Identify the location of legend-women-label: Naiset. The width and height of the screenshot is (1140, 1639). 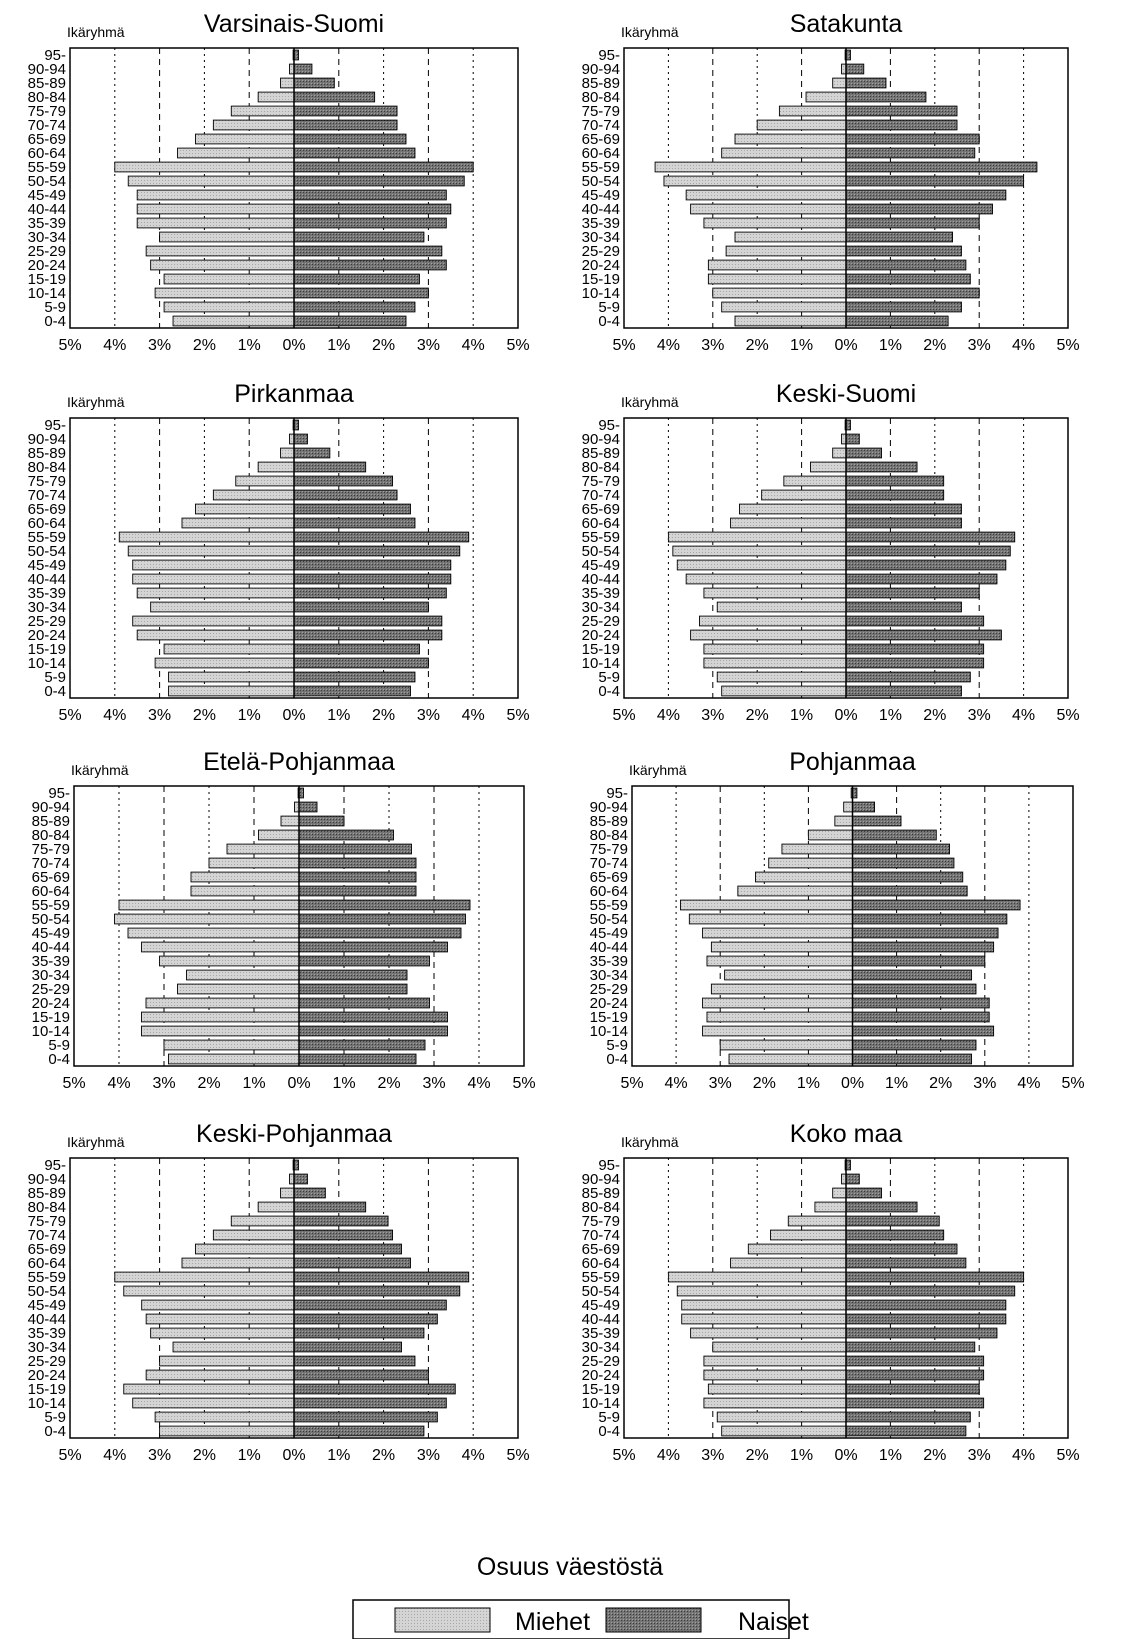
(773, 1622).